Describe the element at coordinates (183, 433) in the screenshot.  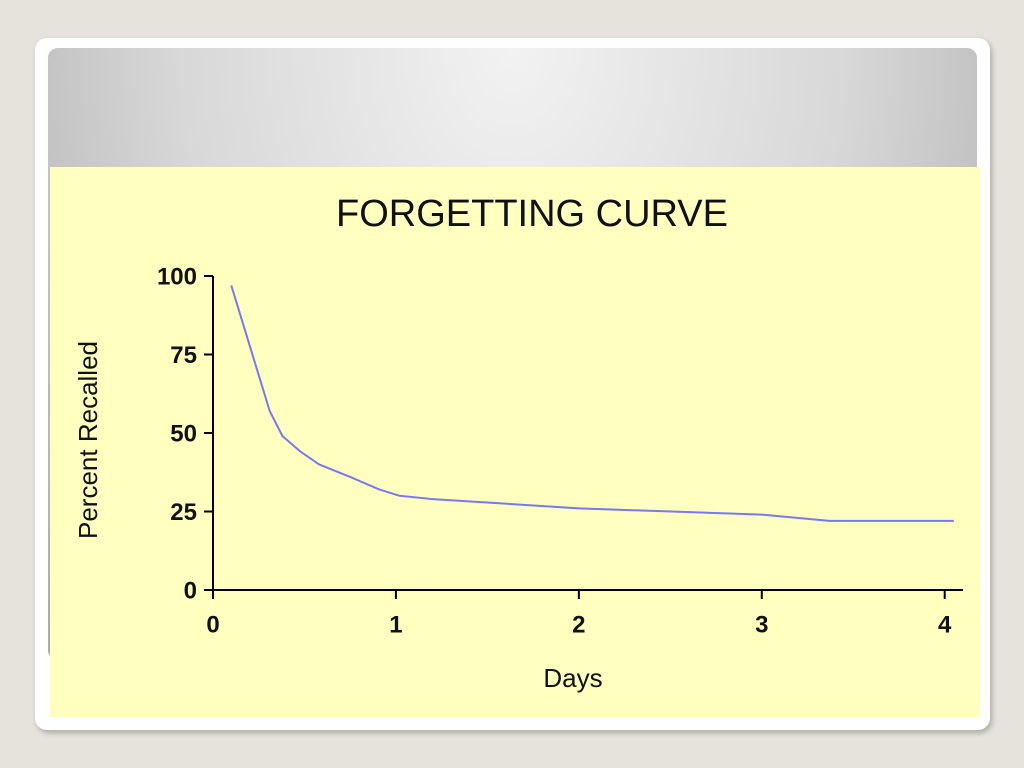
I see `y-tick-label: 50` at that location.